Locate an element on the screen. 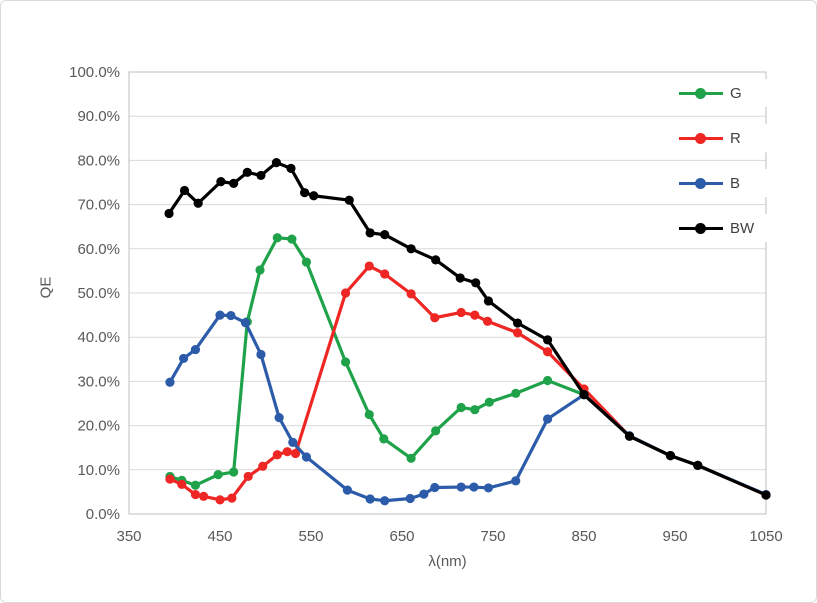 This screenshot has height=603, width=817. x-tick-label: 1050 is located at coordinates (765, 536).